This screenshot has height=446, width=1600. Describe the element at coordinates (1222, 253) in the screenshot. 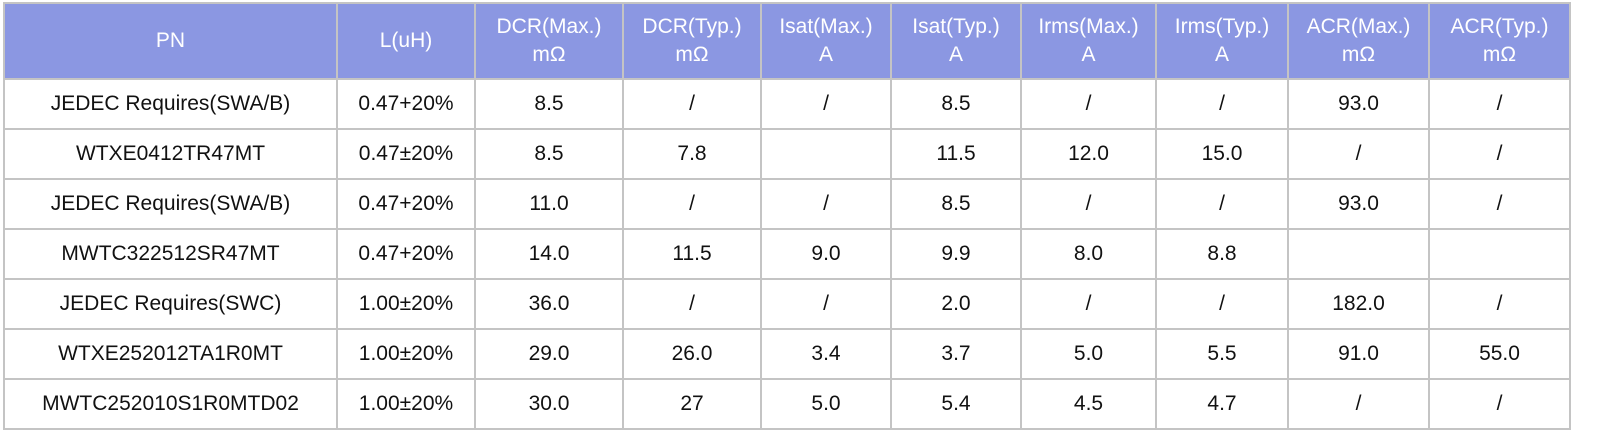

I see `cell-value: 8.8` at that location.